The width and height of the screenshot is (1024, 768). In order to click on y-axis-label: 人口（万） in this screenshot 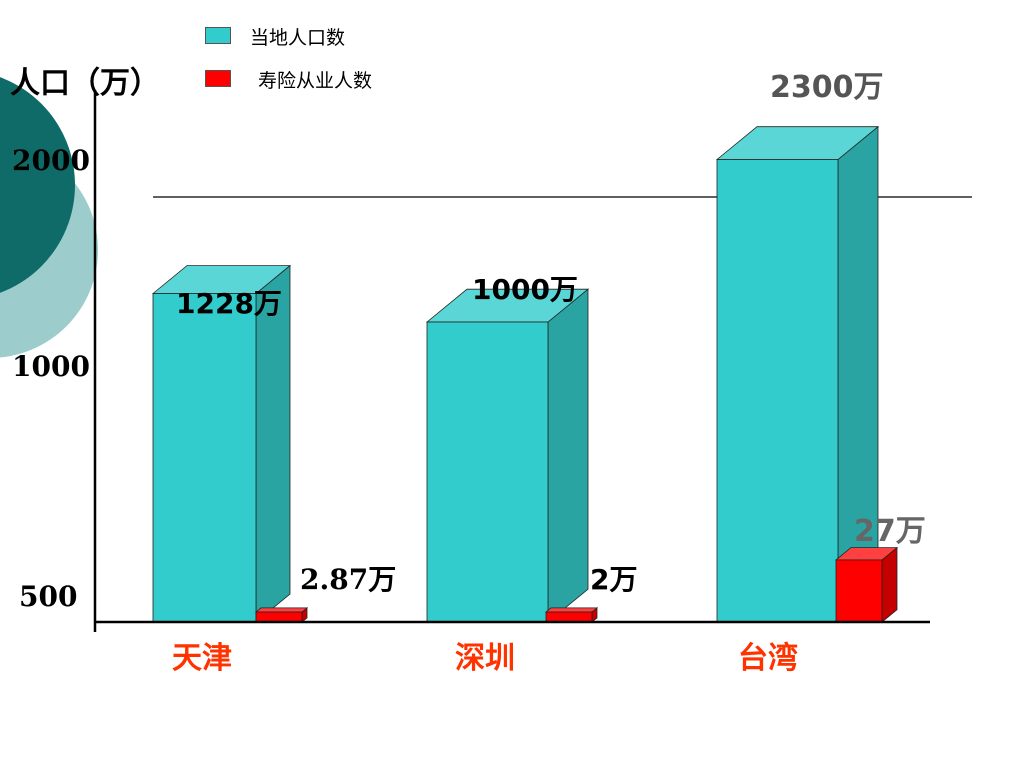, I will do `click(85, 83)`.